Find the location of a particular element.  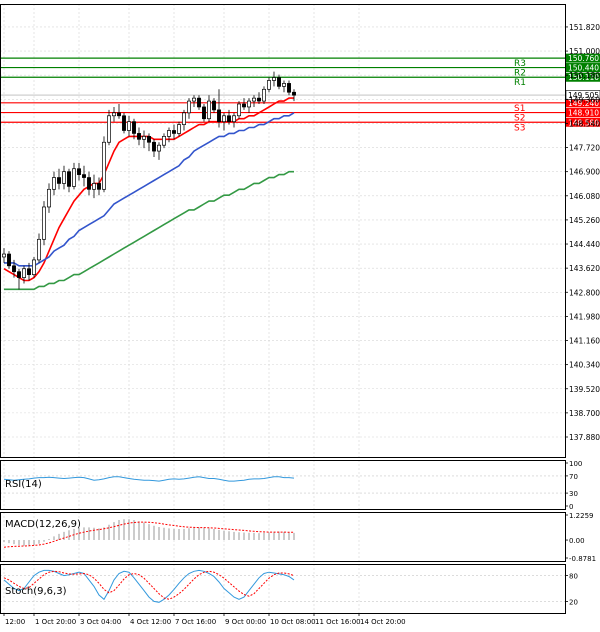

time-tick-label: 1 Oct 20:00 is located at coordinates (55, 622).